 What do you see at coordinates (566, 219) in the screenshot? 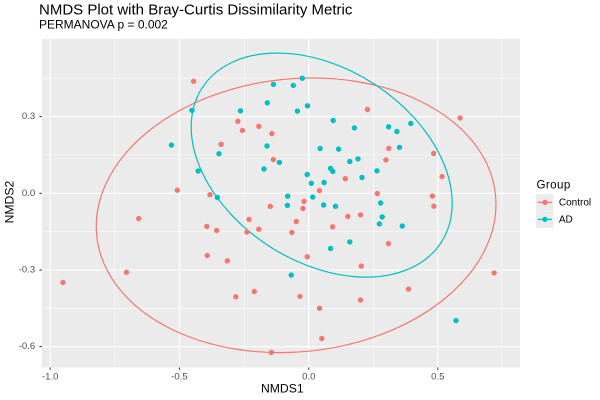
I see `svg-text: AD` at bounding box center [566, 219].